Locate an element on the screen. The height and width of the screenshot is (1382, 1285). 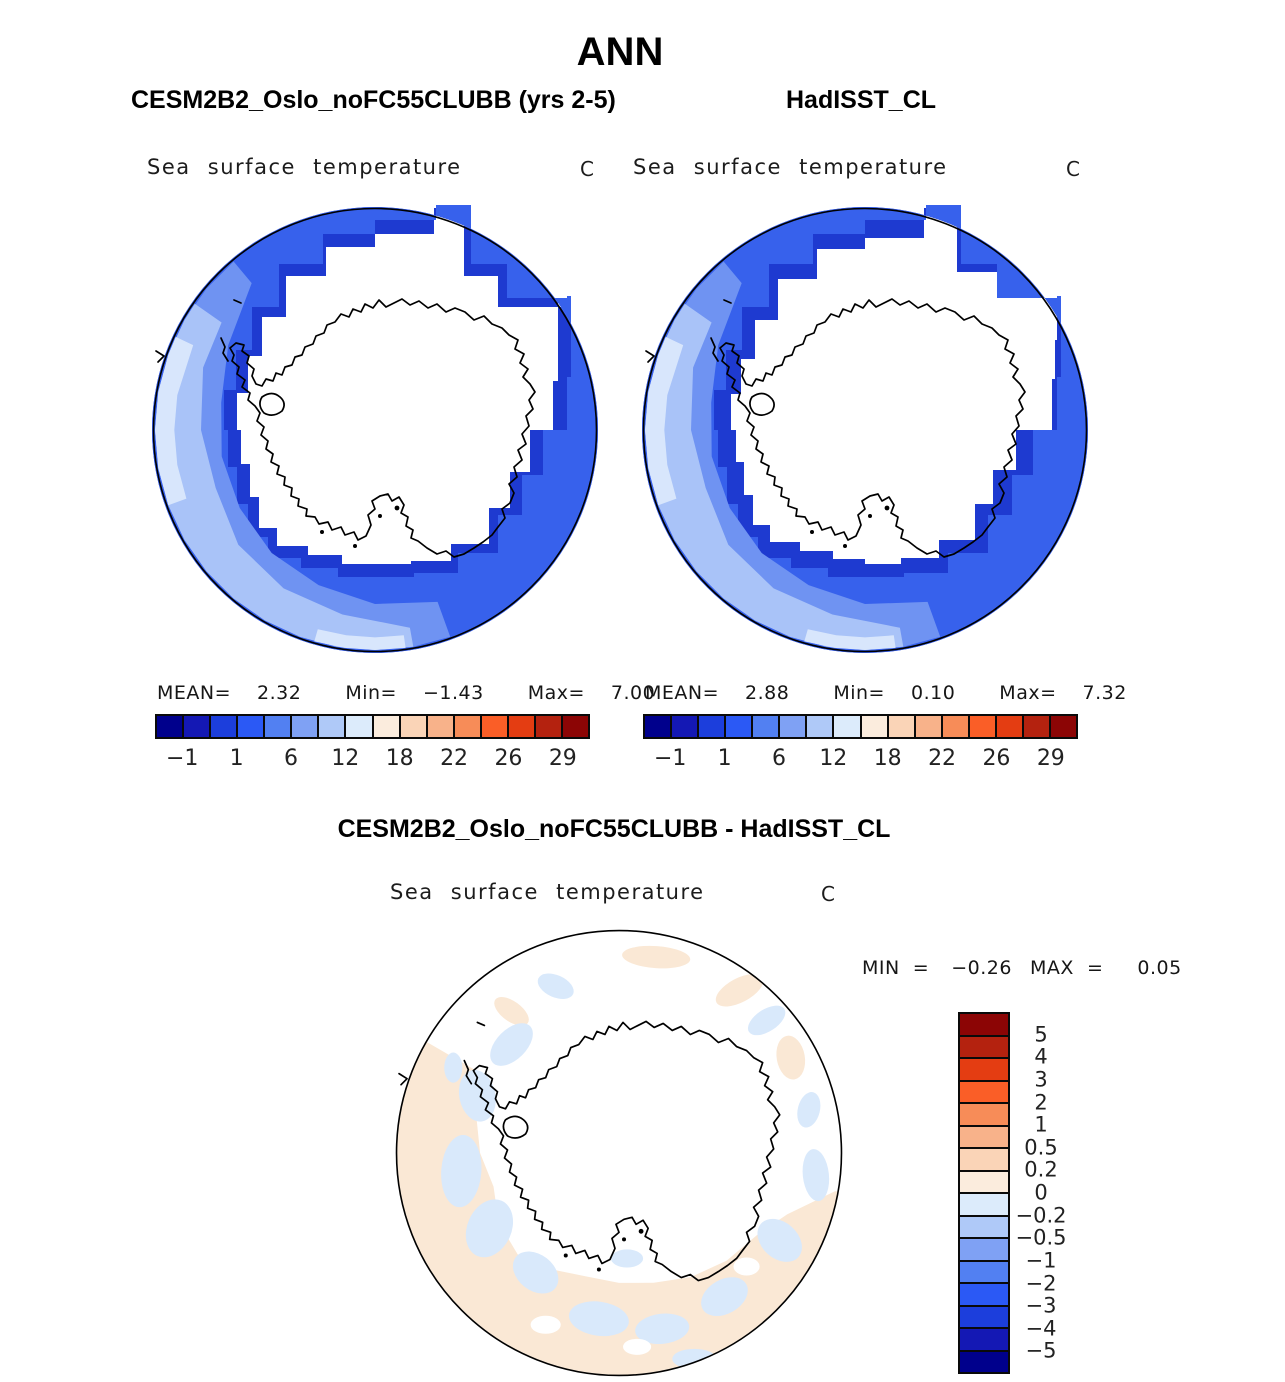
model-colorbar is located at coordinates (372, 726).